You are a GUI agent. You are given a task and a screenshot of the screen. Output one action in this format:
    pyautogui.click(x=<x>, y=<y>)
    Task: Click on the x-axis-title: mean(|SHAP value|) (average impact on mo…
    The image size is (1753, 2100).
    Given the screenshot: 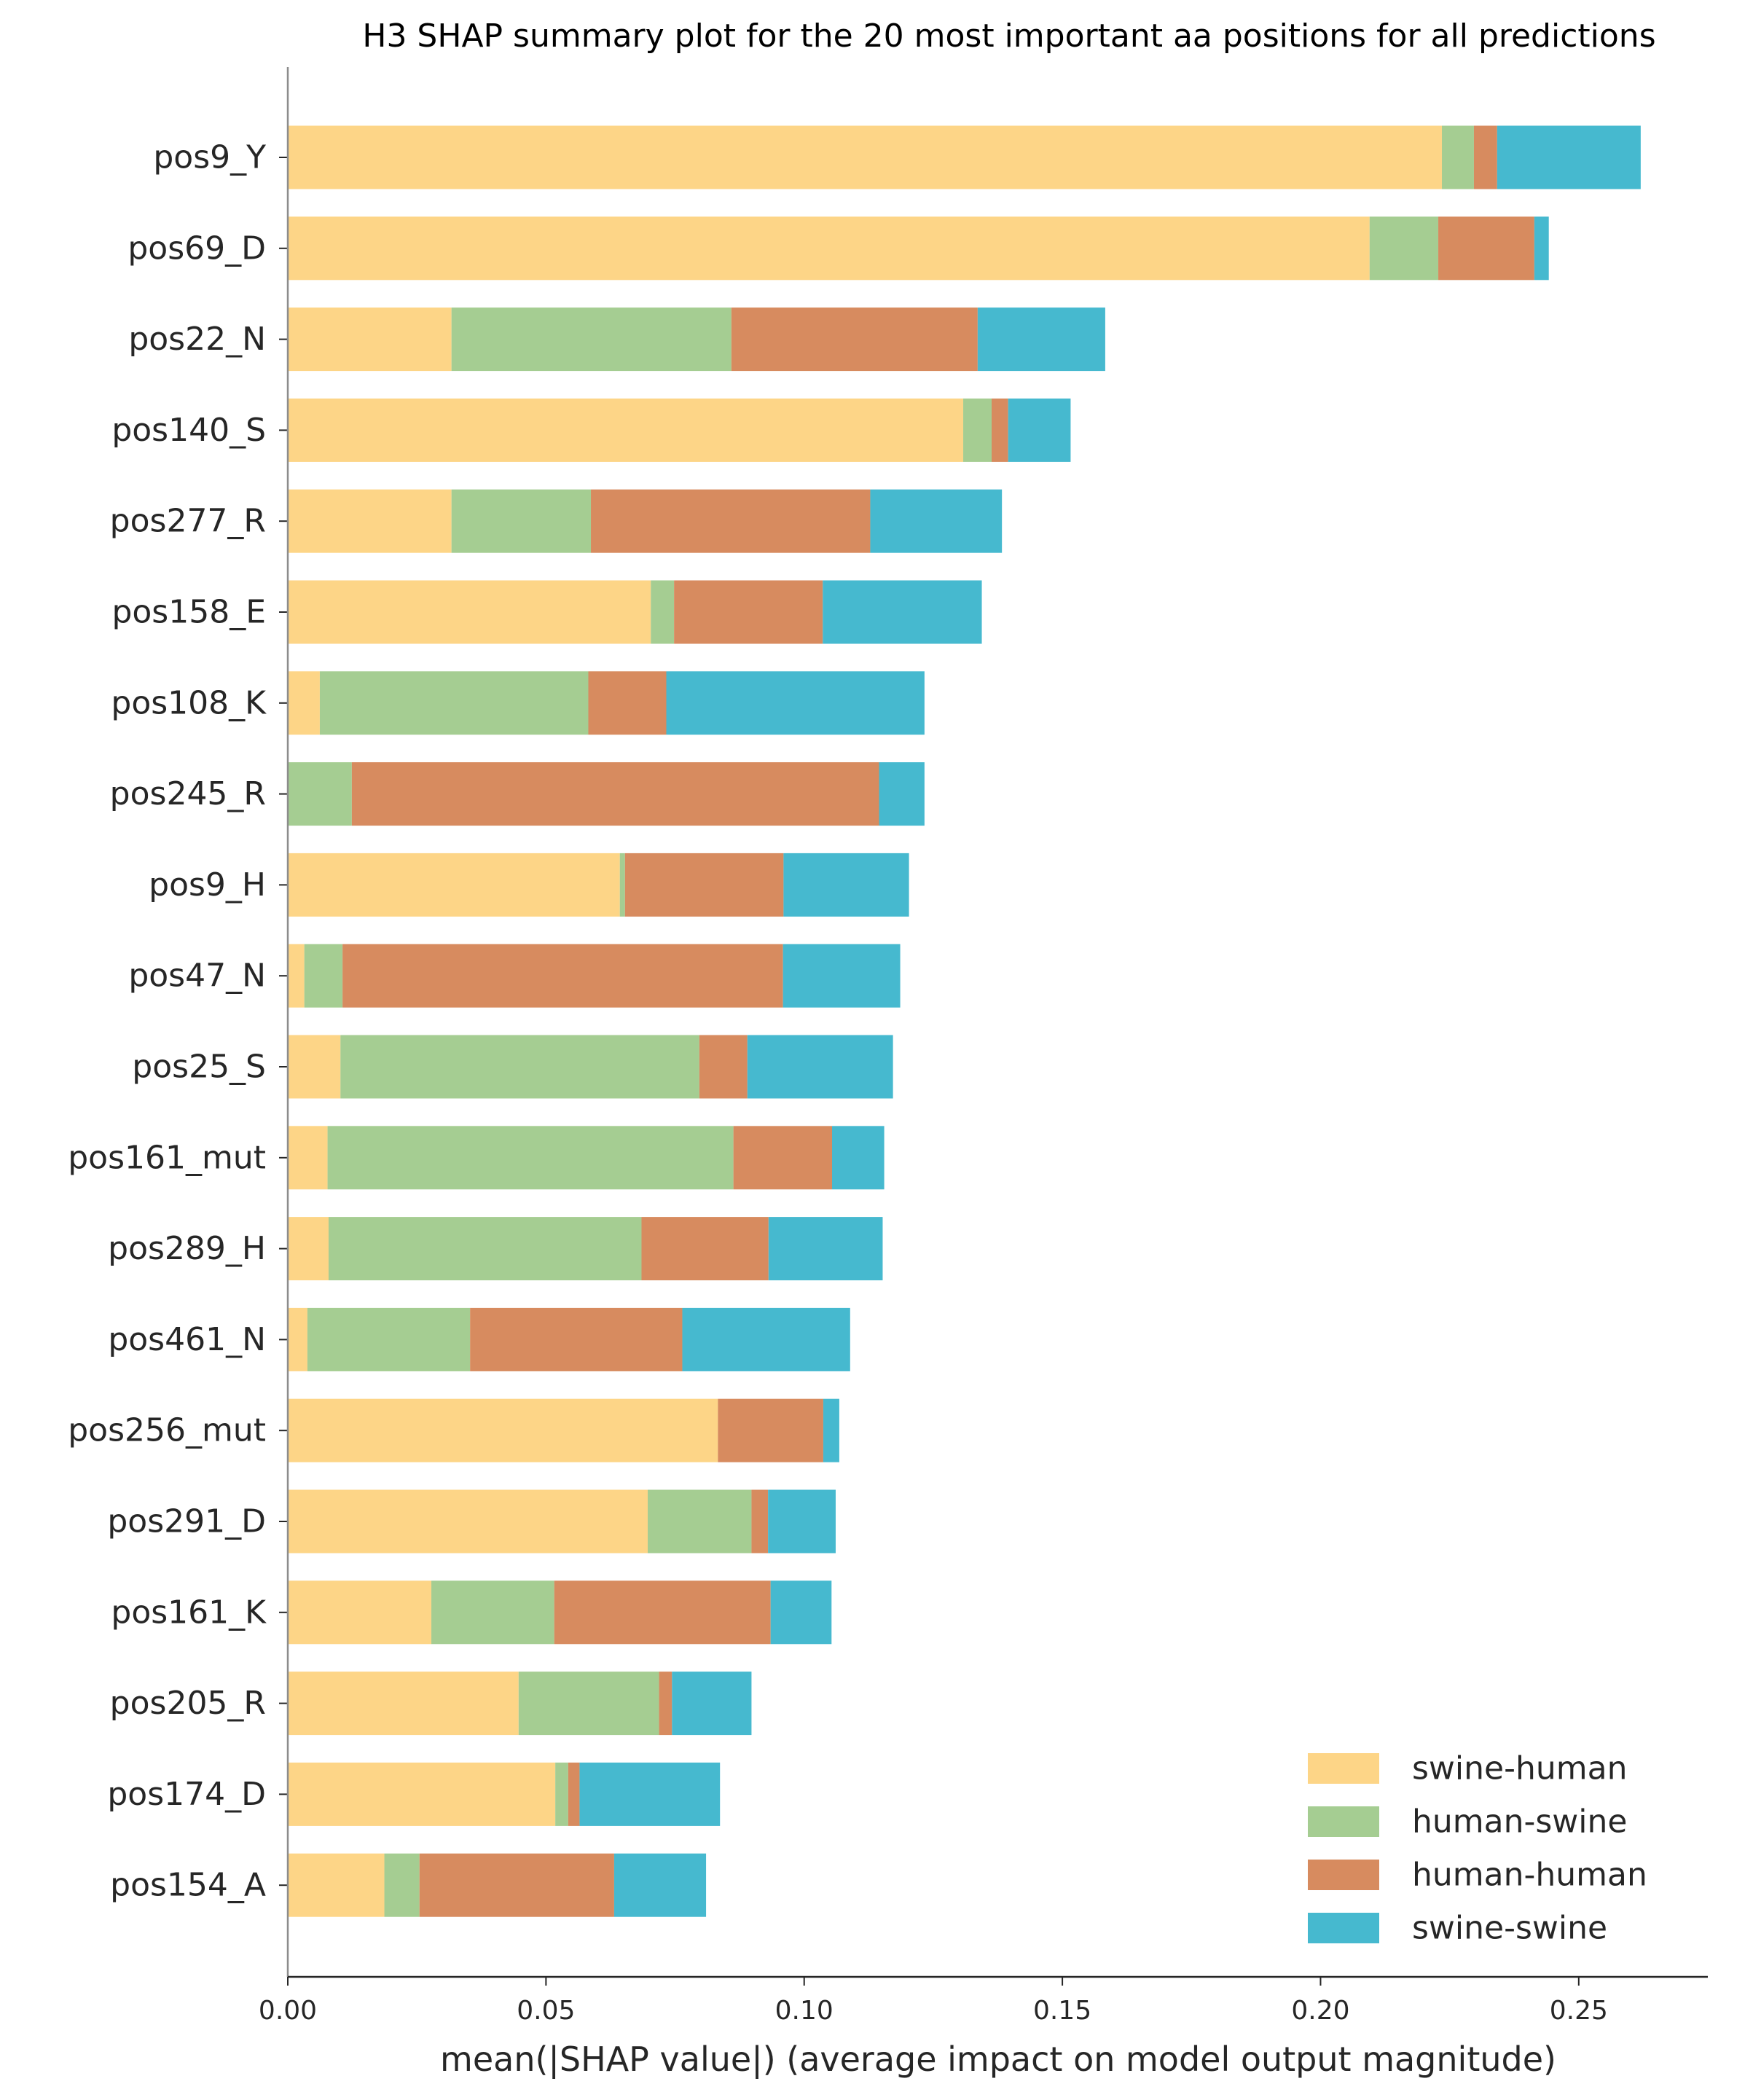 What is the action you would take?
    pyautogui.click(x=998, y=2060)
    